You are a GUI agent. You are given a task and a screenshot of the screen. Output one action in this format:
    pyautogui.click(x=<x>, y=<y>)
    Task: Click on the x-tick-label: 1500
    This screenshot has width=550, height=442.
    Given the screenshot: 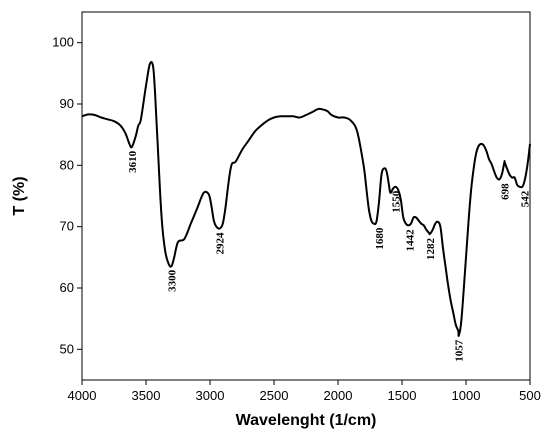 What is the action you would take?
    pyautogui.click(x=402, y=395)
    